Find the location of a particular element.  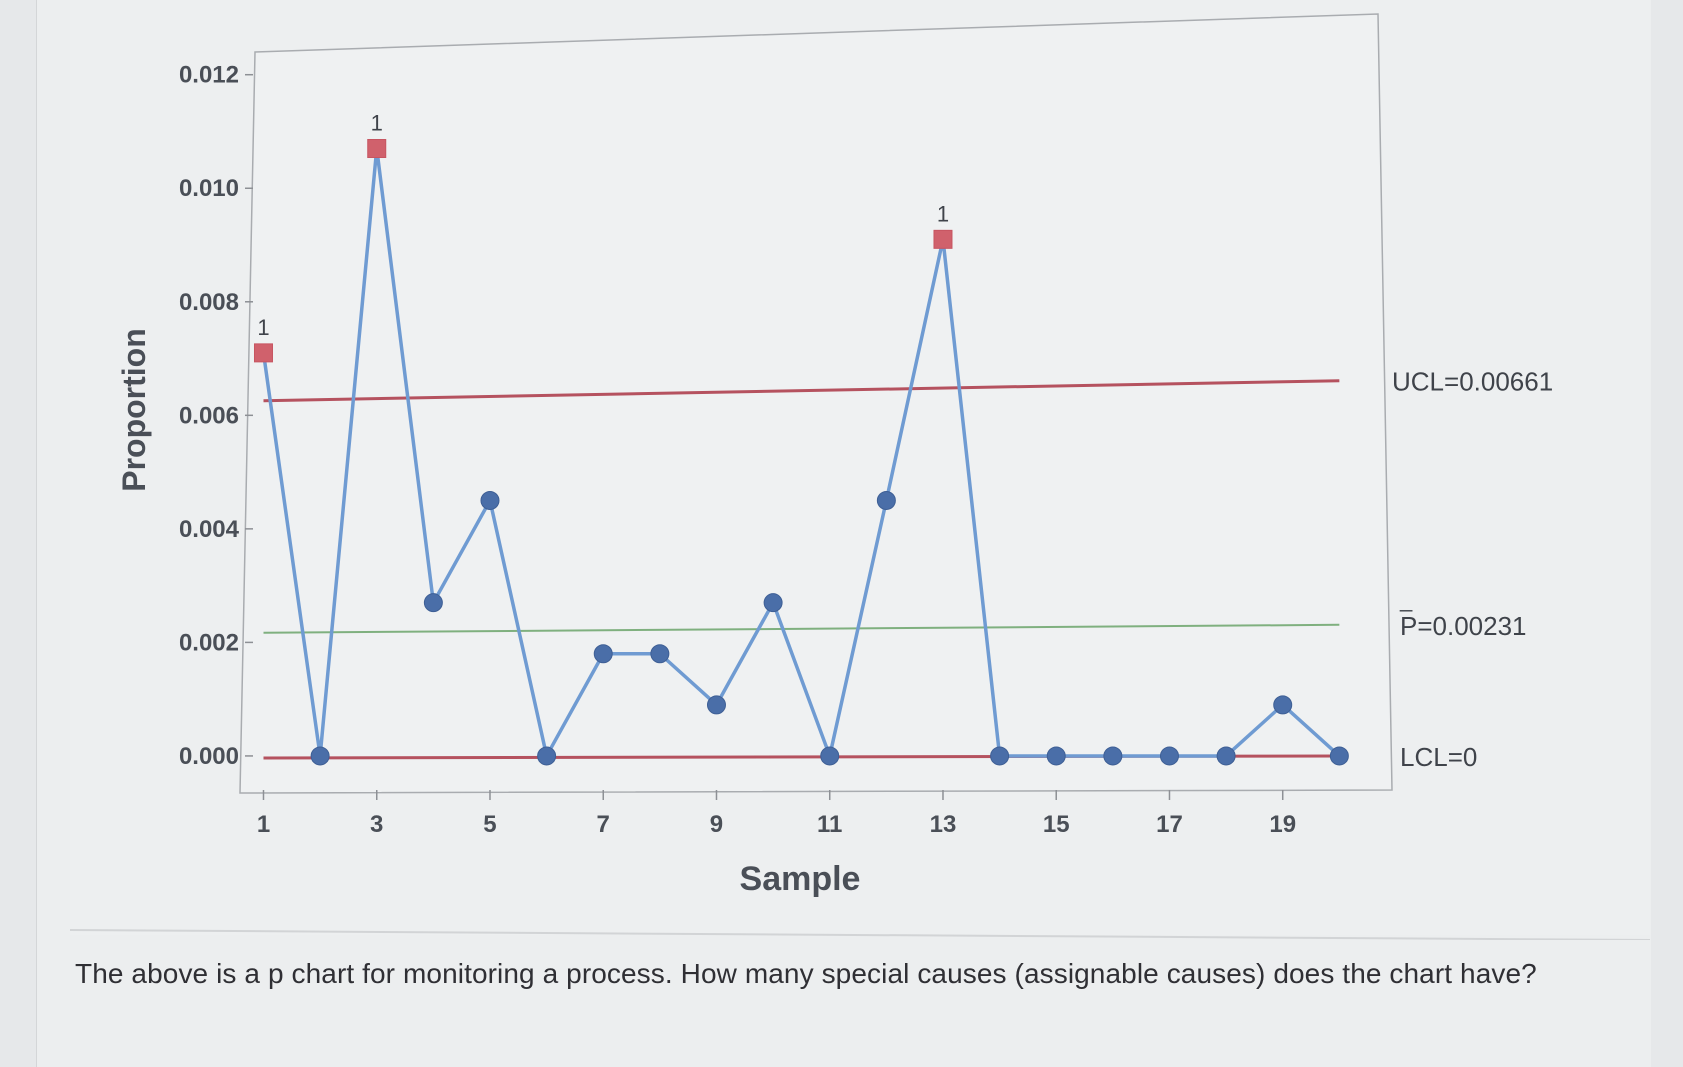

x-tick-label: 19 is located at coordinates (1282, 824).